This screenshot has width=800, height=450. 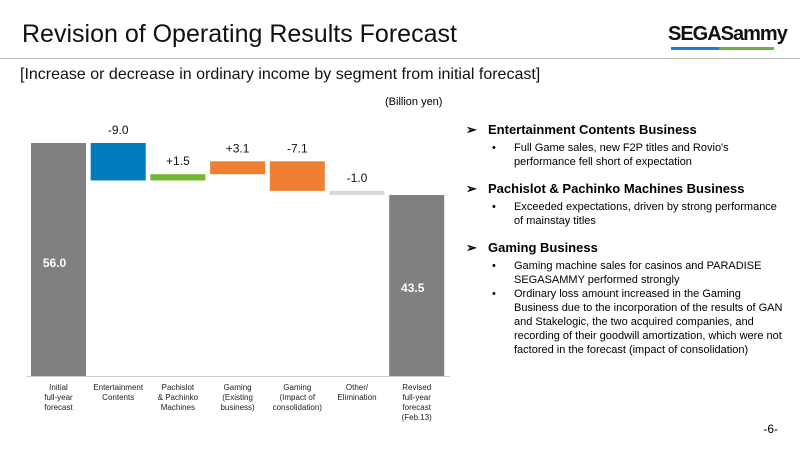 What do you see at coordinates (297, 148) in the screenshot?
I see `data-label-4: -7.1` at bounding box center [297, 148].